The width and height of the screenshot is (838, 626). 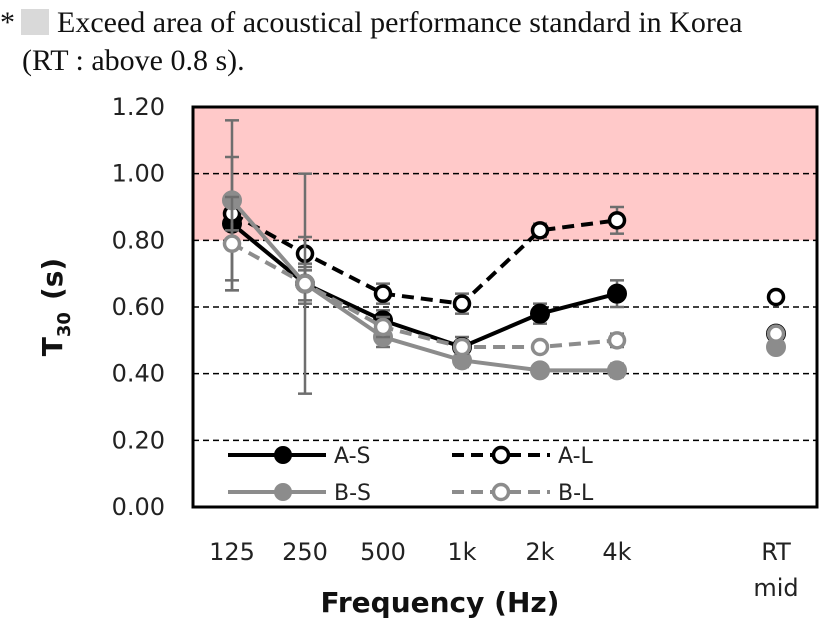 What do you see at coordinates (232, 552) in the screenshot?
I see `x-tick-label: 125` at bounding box center [232, 552].